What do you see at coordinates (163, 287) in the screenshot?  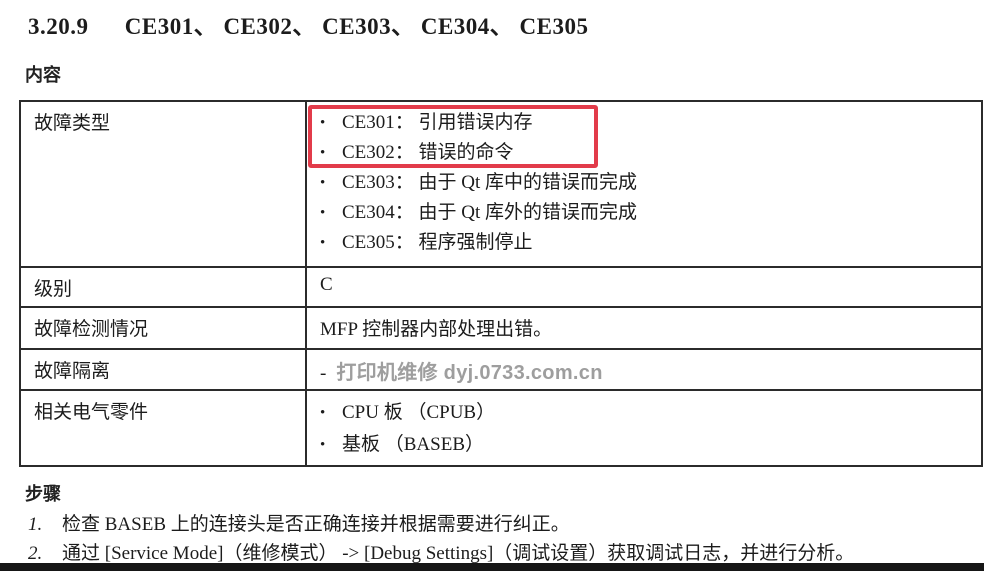 I see `row-label: 级别` at bounding box center [163, 287].